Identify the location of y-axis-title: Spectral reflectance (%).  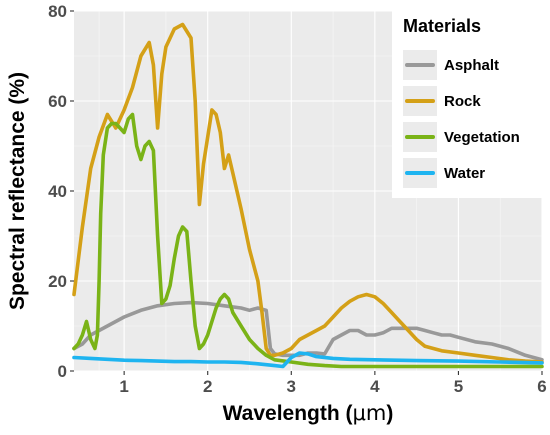
(17, 191).